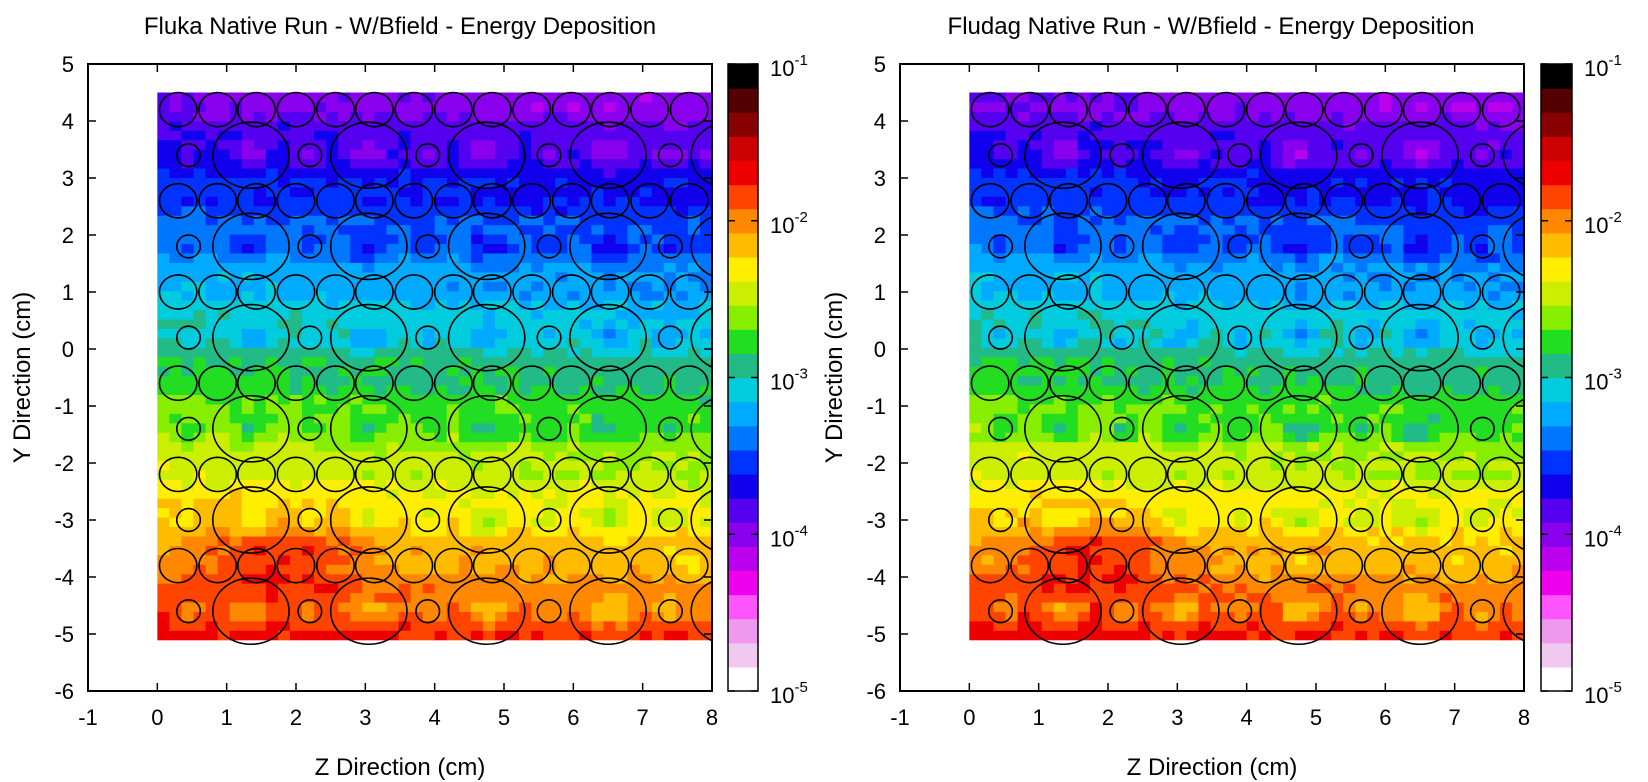  What do you see at coordinates (800, 217) in the screenshot?
I see `colorbar-tick-exponent: -2` at bounding box center [800, 217].